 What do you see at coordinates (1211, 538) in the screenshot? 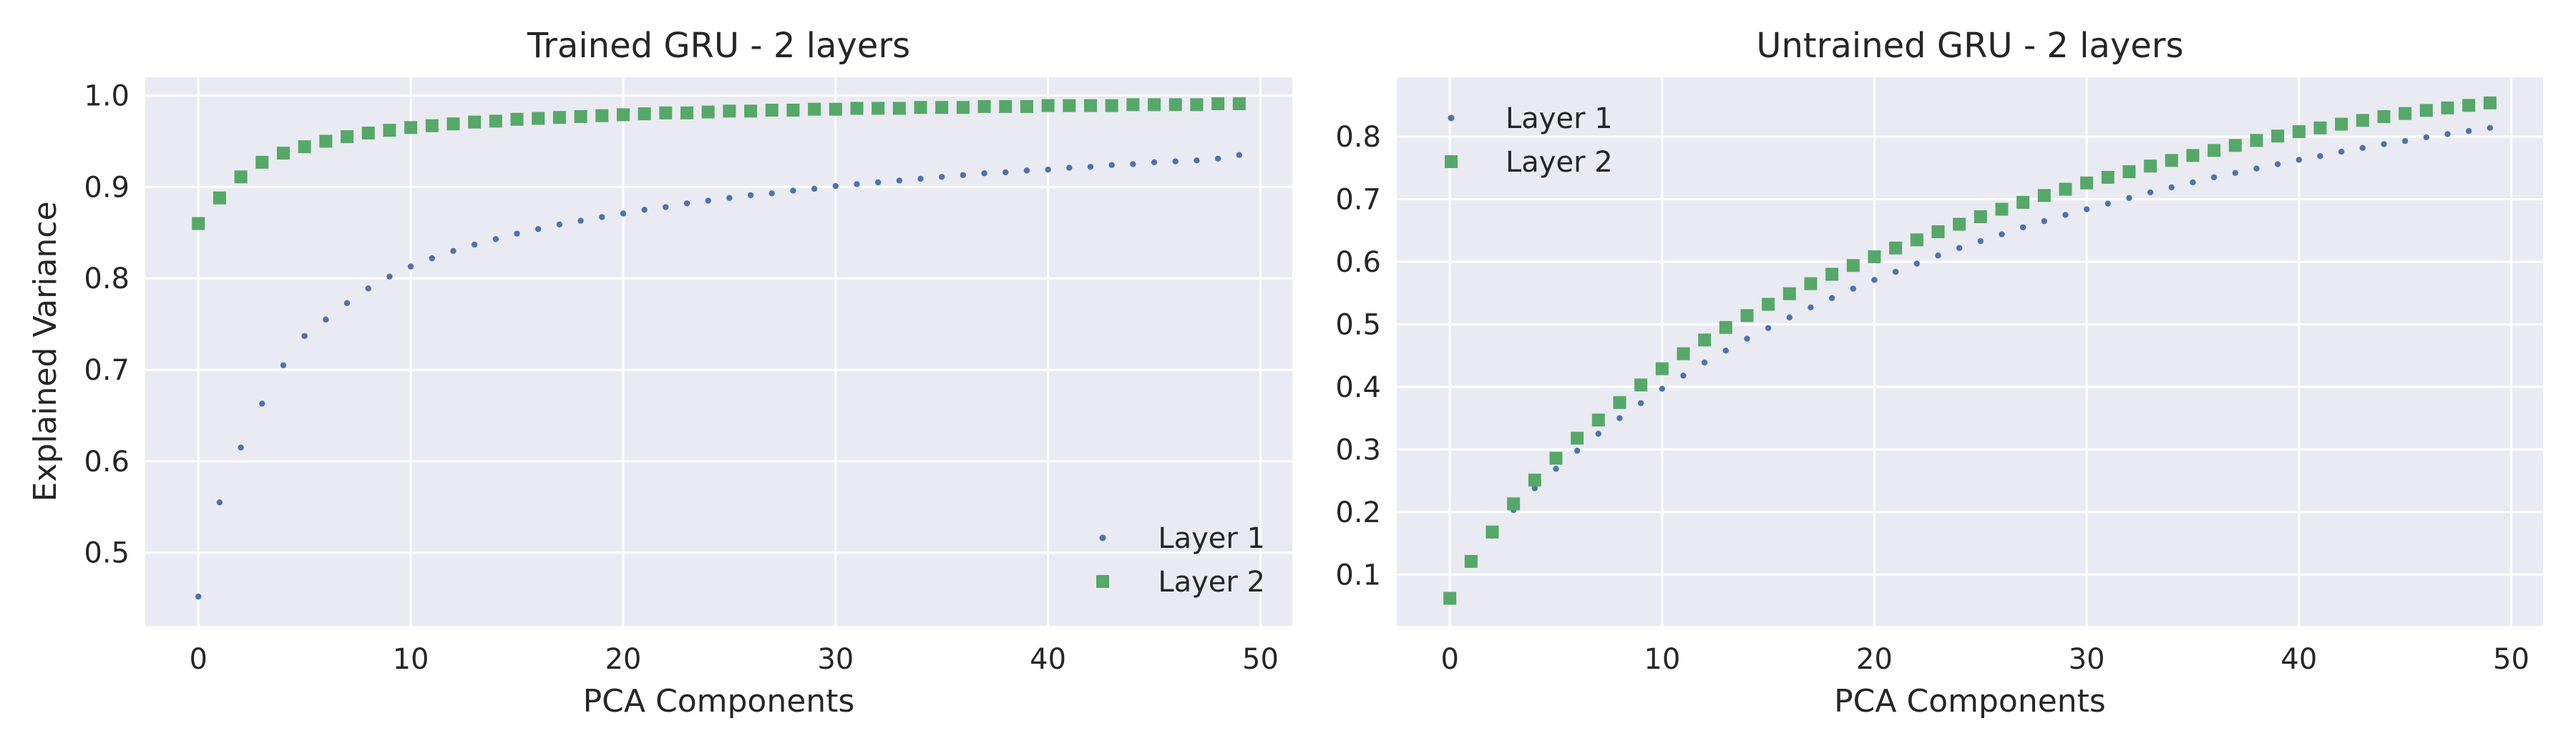
I see `legend-label: Layer 1` at bounding box center [1211, 538].